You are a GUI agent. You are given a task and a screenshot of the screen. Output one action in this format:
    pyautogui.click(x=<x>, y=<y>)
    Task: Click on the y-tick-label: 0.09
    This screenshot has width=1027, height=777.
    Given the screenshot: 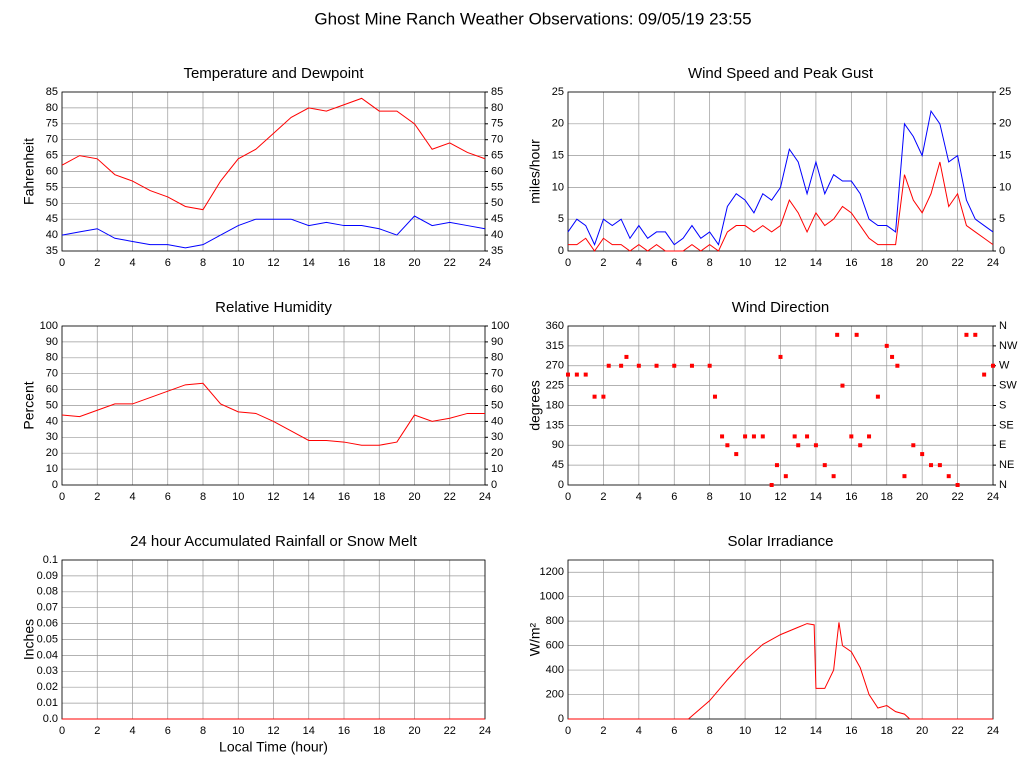 What is the action you would take?
    pyautogui.click(x=47, y=576)
    